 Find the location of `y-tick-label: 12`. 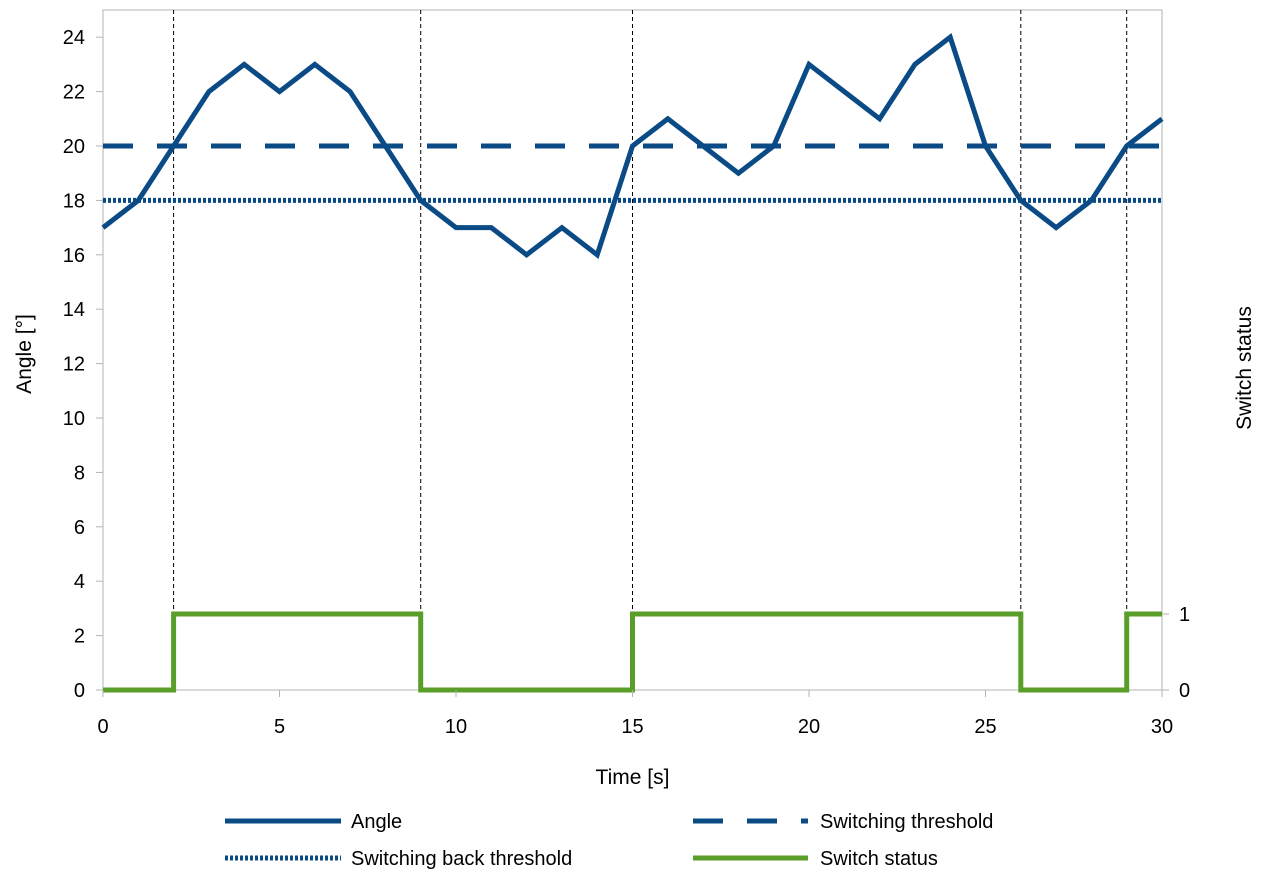

y-tick-label: 12 is located at coordinates (74, 365).